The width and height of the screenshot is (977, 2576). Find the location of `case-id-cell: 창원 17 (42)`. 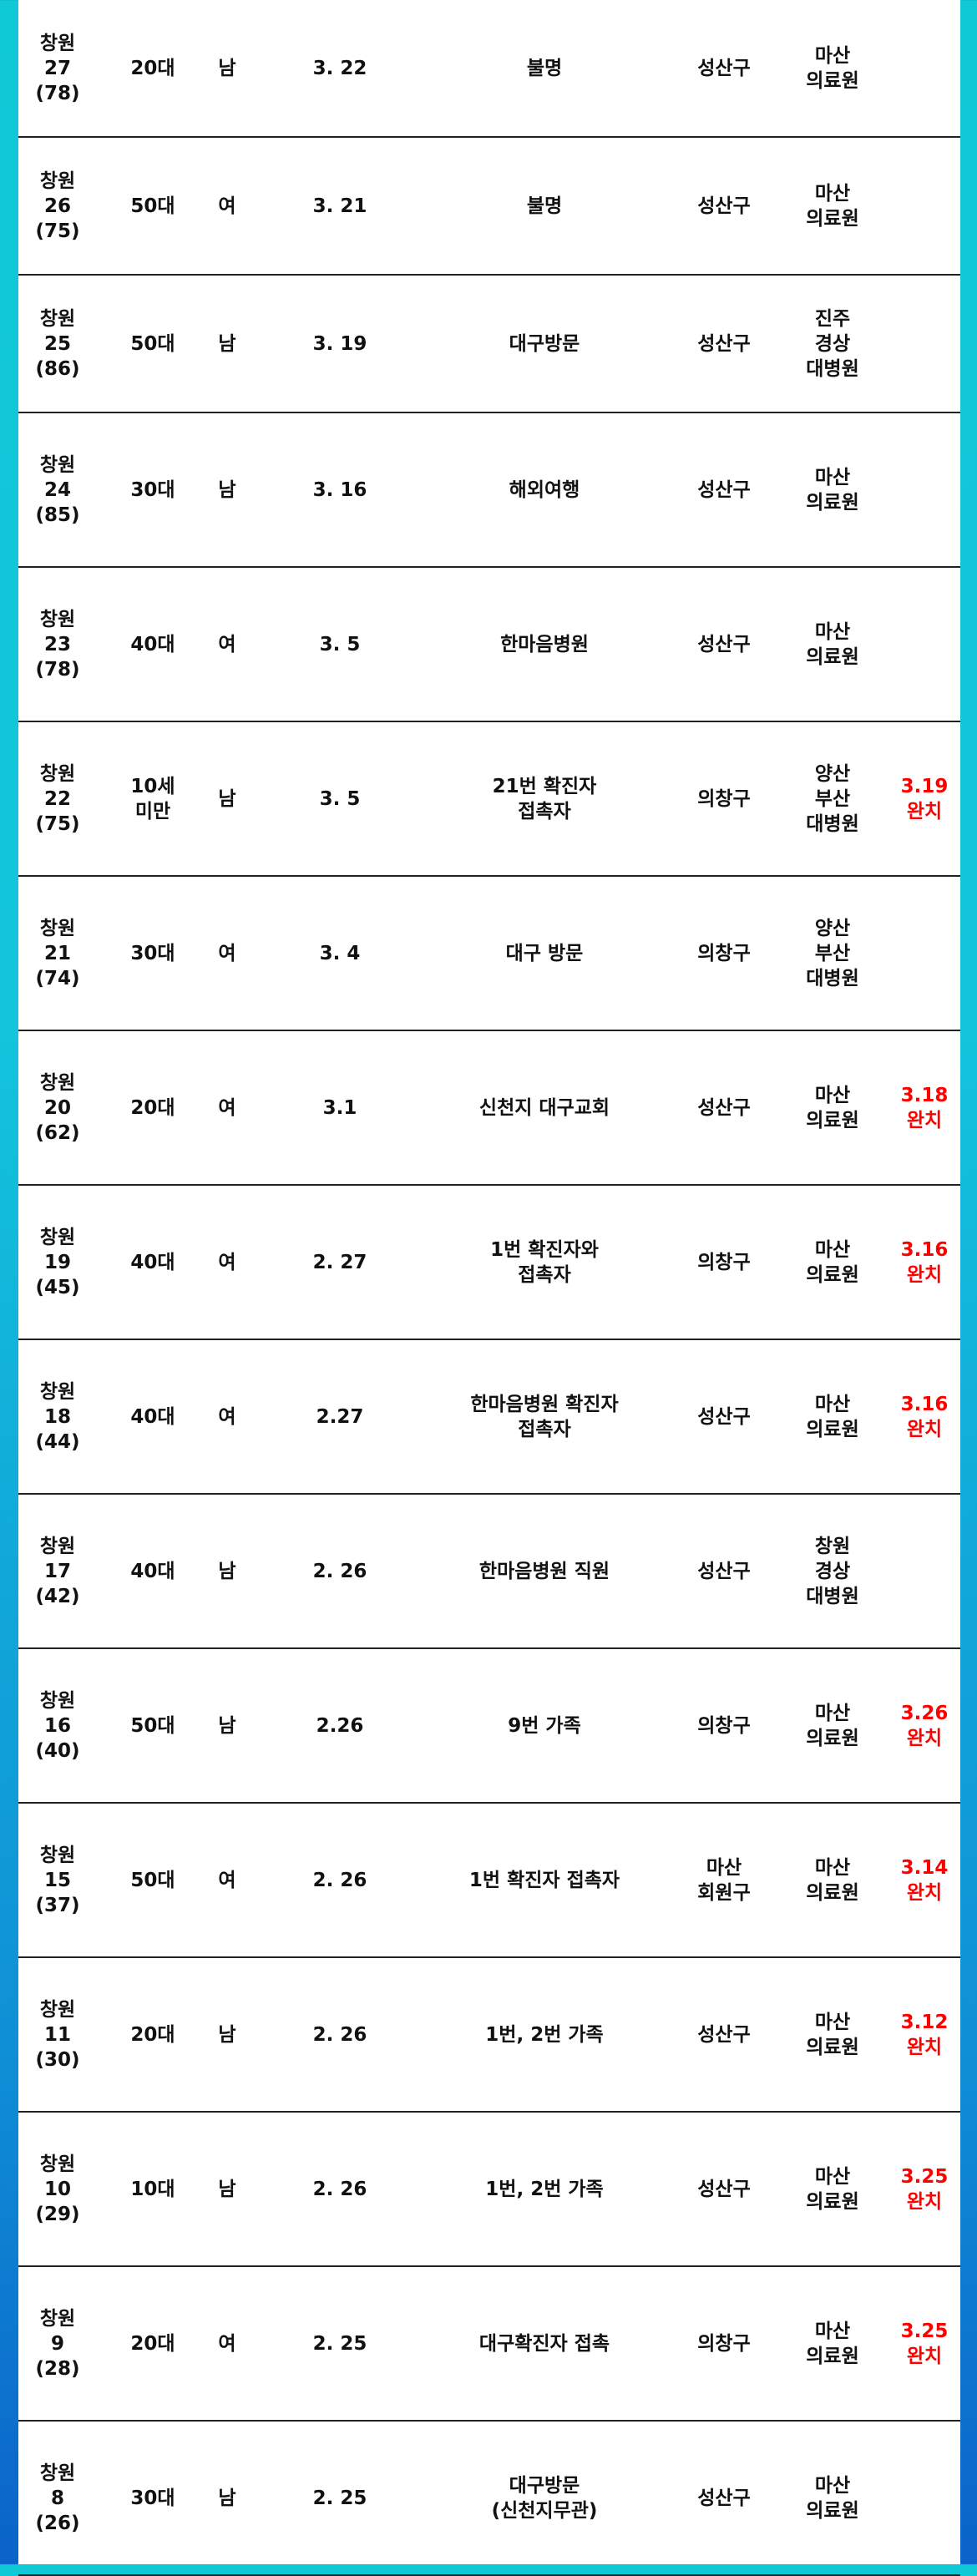

case-id-cell: 창원 17 (42) is located at coordinates (57, 1571).